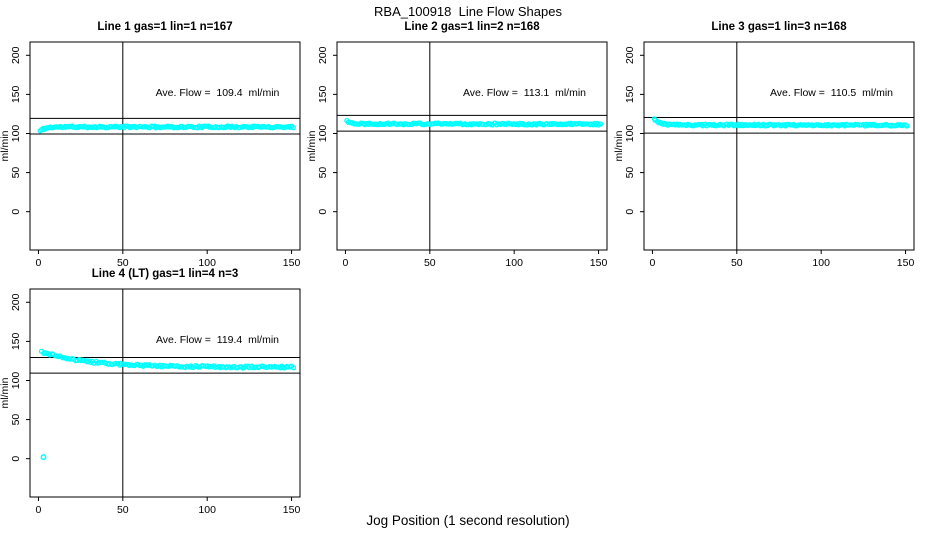 The height and width of the screenshot is (540, 936). Describe the element at coordinates (472, 27) in the screenshot. I see `panel-title: Line 2 gas=1 lin=2 n=168` at that location.